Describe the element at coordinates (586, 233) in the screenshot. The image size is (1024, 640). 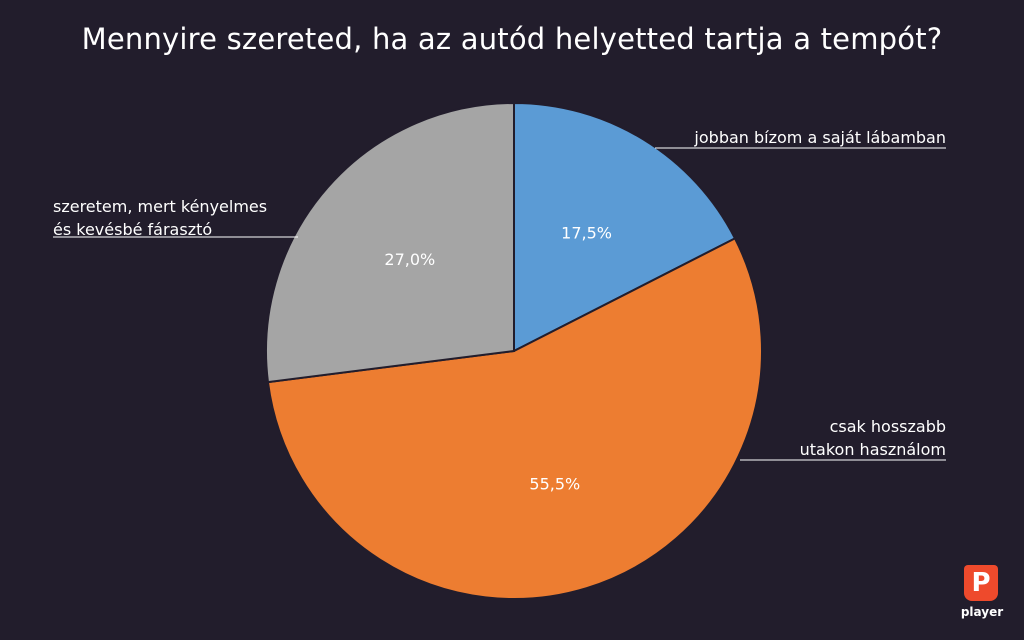
I see `slice-value-label-0: 17,5%` at that location.